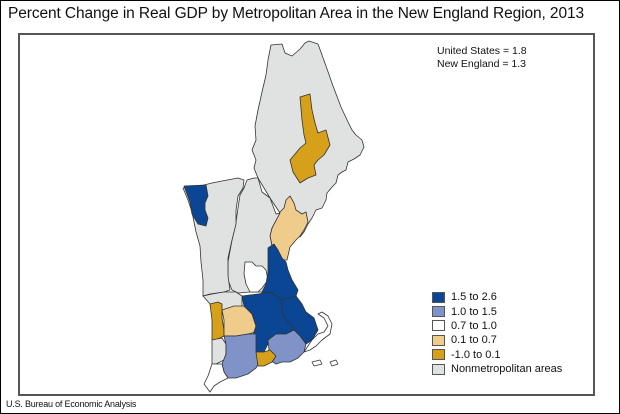  What do you see at coordinates (216, 378) in the screenshot?
I see `region-connecticut-sw` at bounding box center [216, 378].